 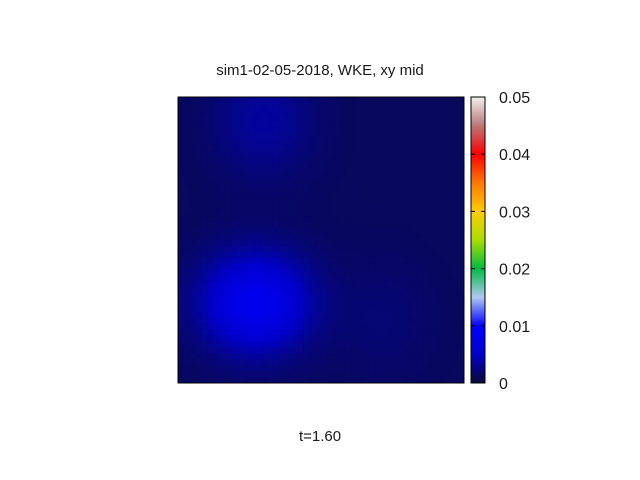 I want to click on colorbar-tick-label: 0, so click(x=503, y=384).